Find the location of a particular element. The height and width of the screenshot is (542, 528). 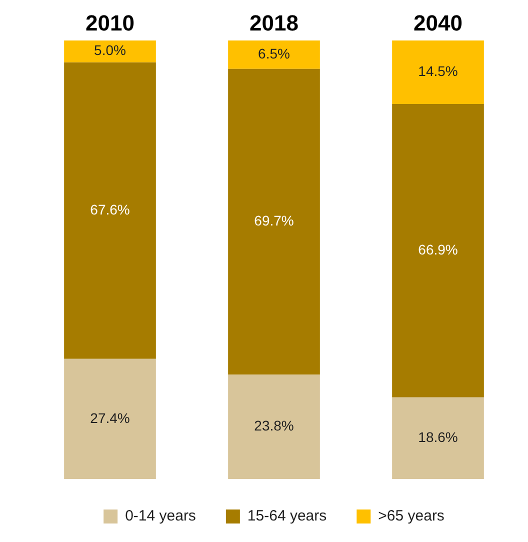

data-label: 6.5% is located at coordinates (274, 54).